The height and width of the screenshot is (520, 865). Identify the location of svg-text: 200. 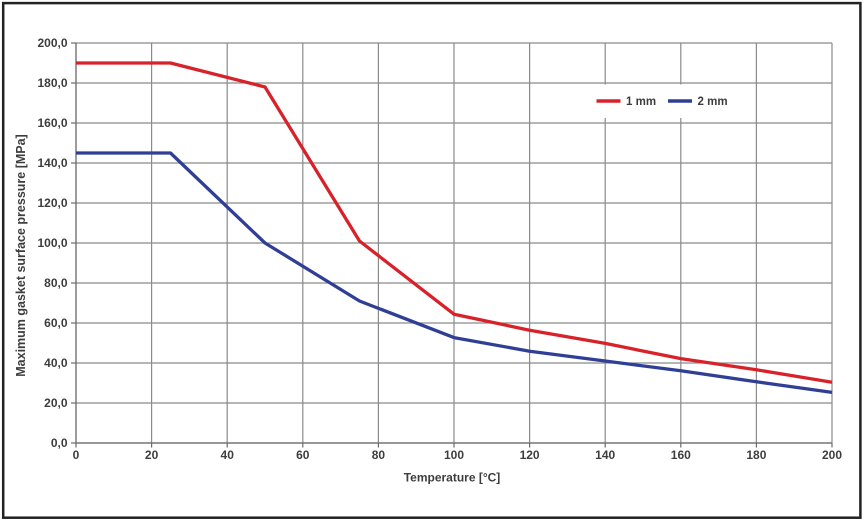
(832, 455).